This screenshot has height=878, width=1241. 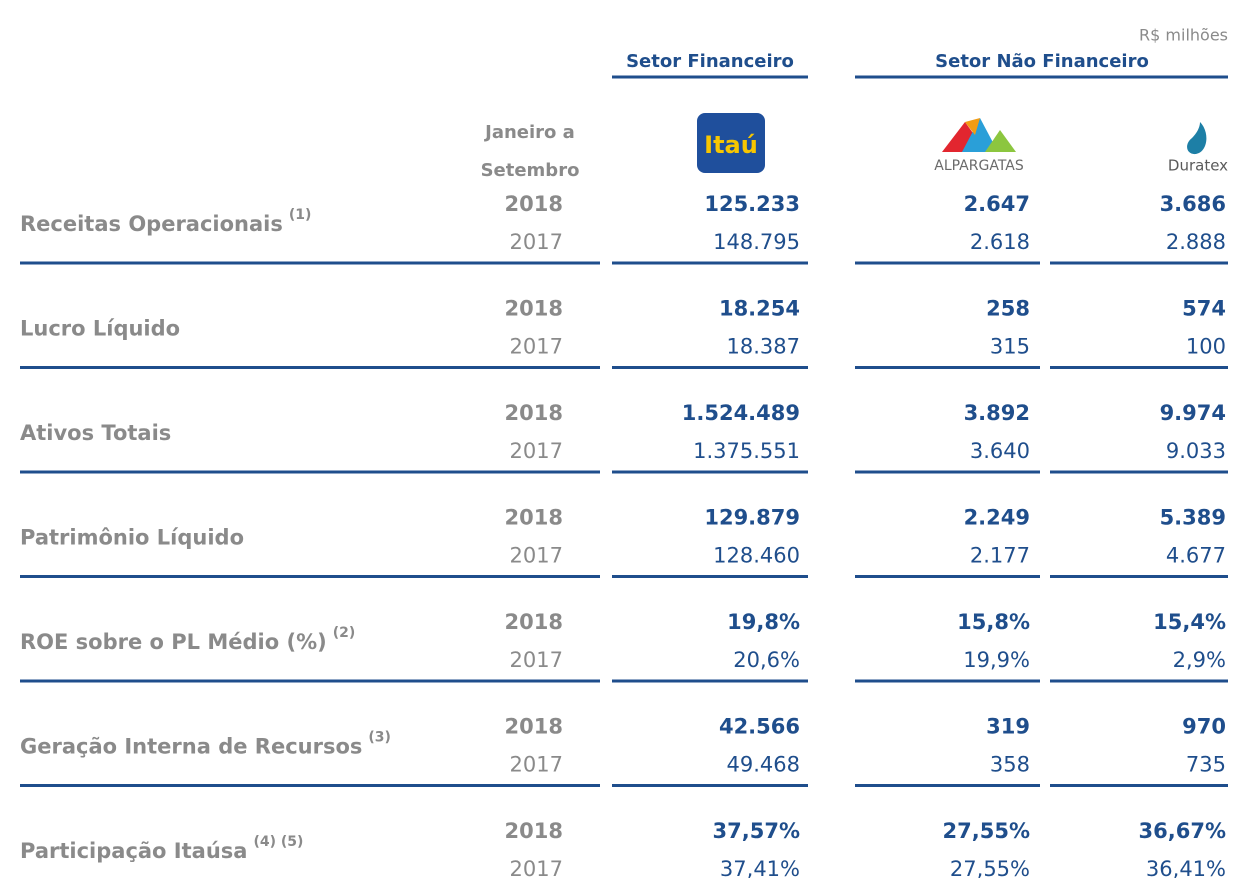 I want to click on row-label: Receitas Operacionais (1), so click(x=165, y=221).